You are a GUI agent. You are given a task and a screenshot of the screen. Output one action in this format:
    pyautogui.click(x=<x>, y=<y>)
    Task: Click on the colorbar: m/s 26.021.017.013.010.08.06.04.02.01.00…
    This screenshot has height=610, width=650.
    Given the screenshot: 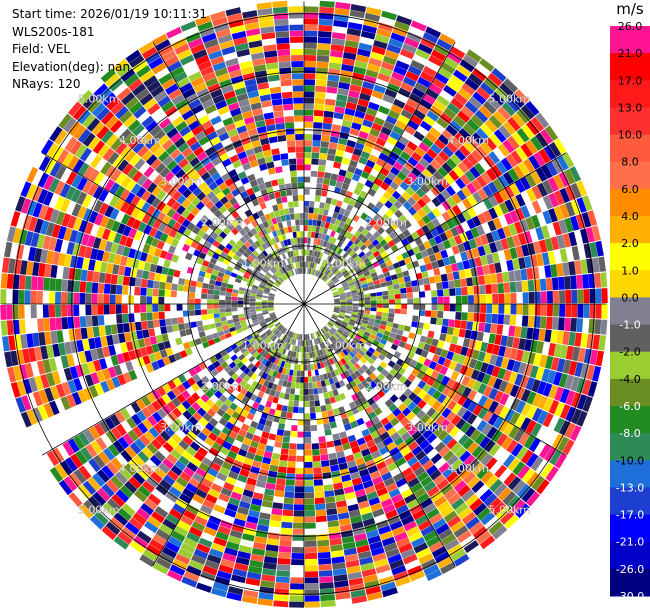 What is the action you would take?
    pyautogui.click(x=630, y=301)
    